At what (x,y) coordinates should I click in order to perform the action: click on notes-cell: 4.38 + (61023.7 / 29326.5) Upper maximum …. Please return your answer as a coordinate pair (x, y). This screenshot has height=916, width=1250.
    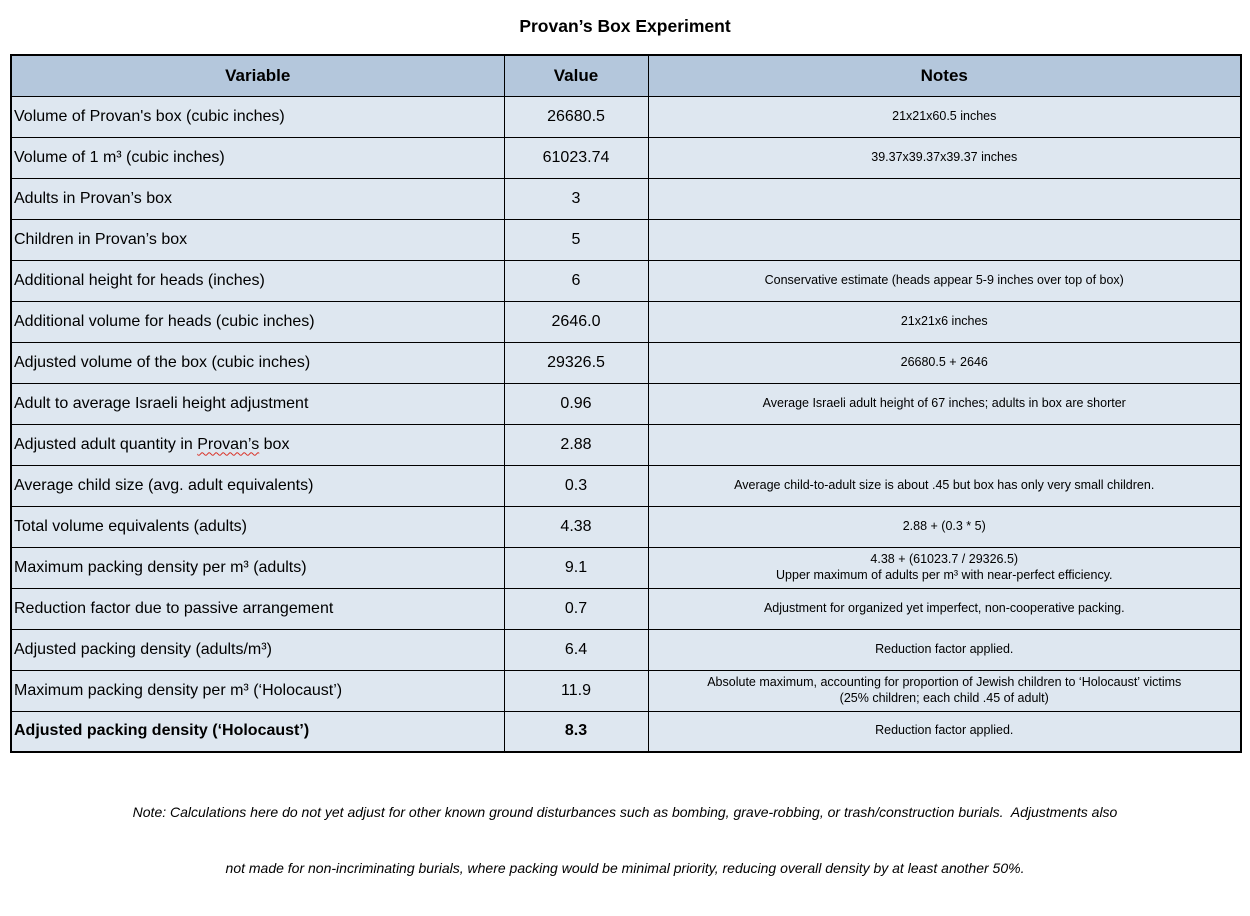
    Looking at the image, I should click on (944, 567).